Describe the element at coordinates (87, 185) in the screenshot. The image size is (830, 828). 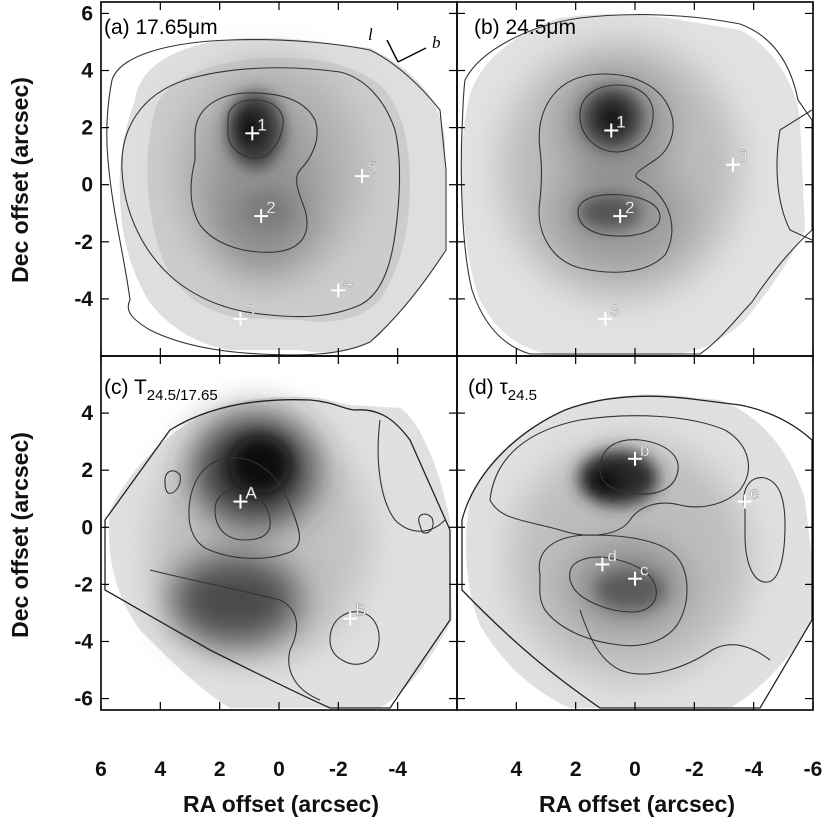
I see `panel-a-ytick-label: 0` at that location.